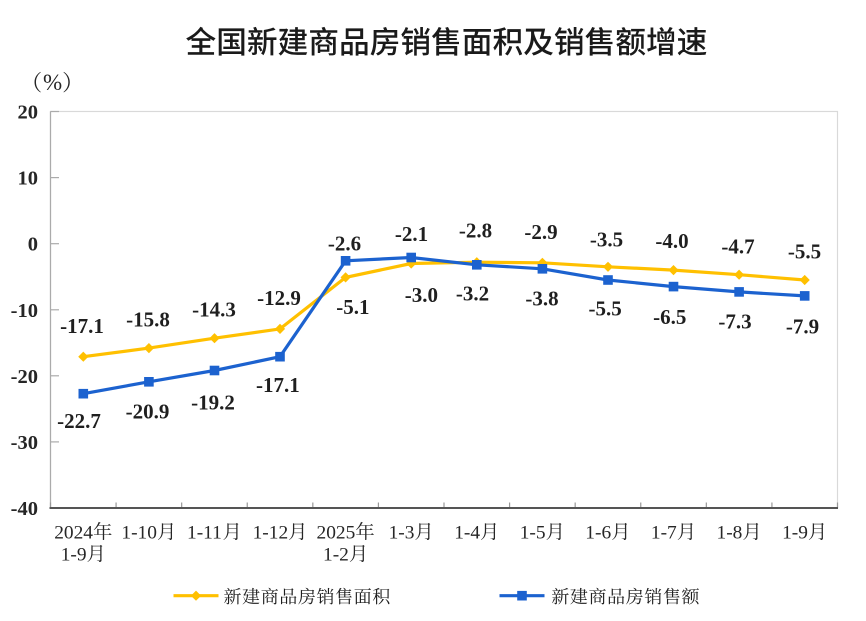 The width and height of the screenshot is (866, 621). I want to click on svg-text: -12.9, so click(279, 298).